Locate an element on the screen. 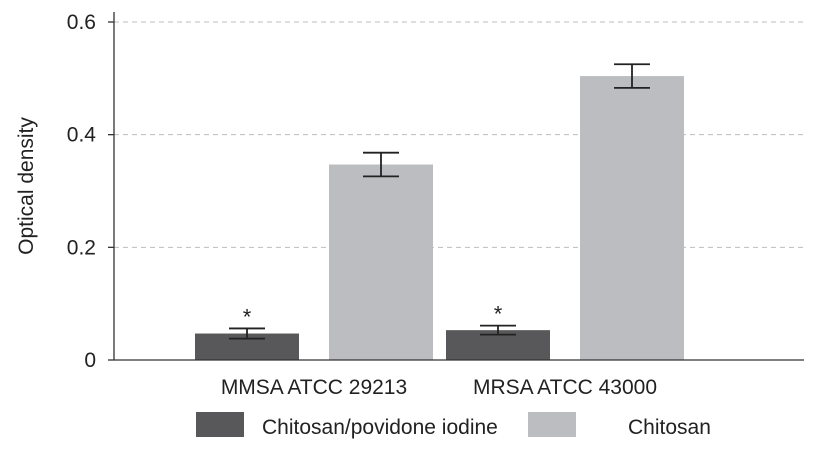 The width and height of the screenshot is (814, 453). y-axis-label: Optical density is located at coordinates (26, 186).